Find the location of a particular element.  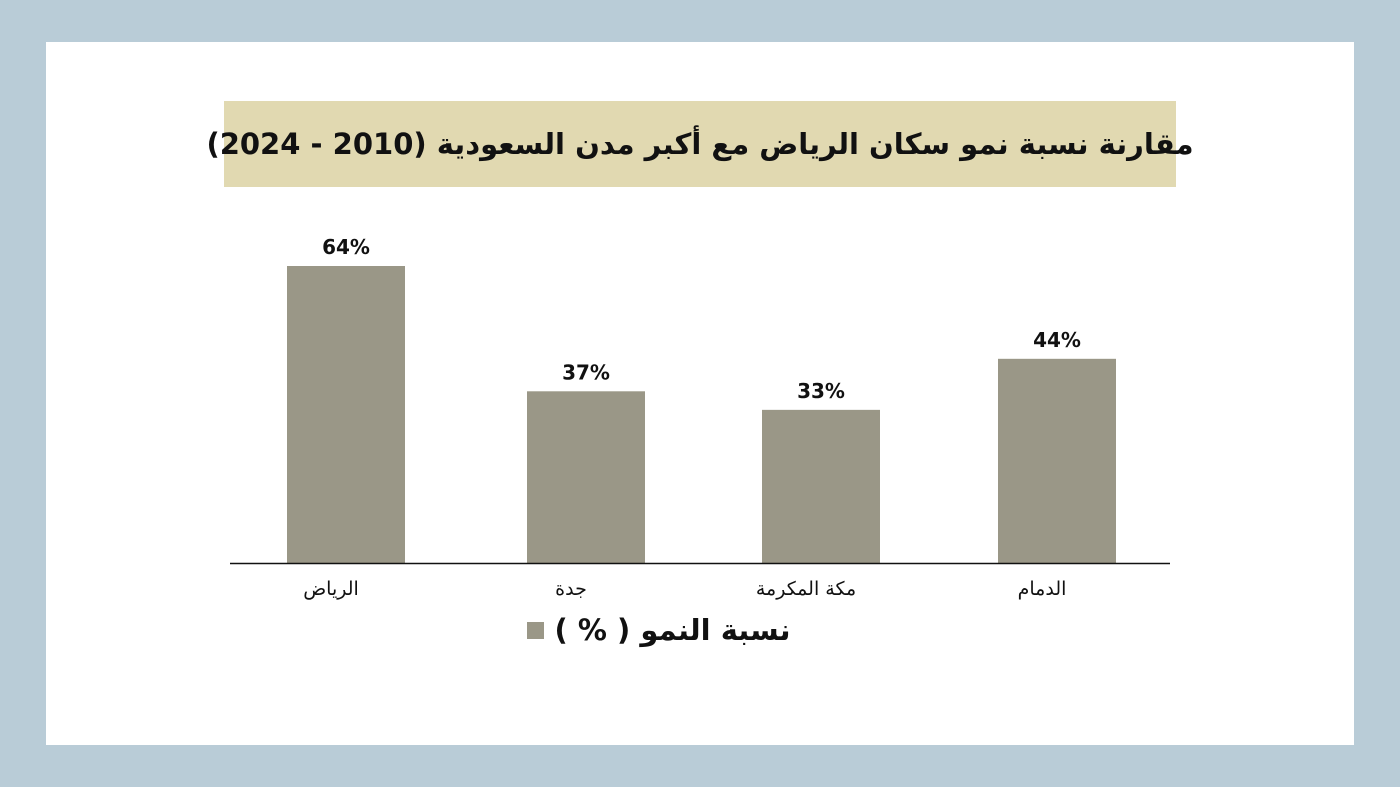

legend-label: نسبة النمو ( % ) is located at coordinates (672, 630).